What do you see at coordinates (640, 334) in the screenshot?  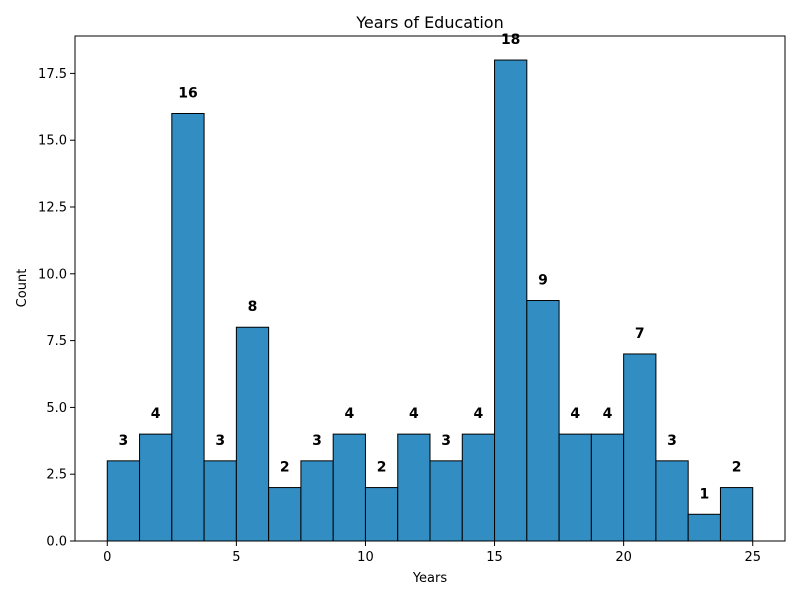 I see `bar-value-label: 7` at bounding box center [640, 334].